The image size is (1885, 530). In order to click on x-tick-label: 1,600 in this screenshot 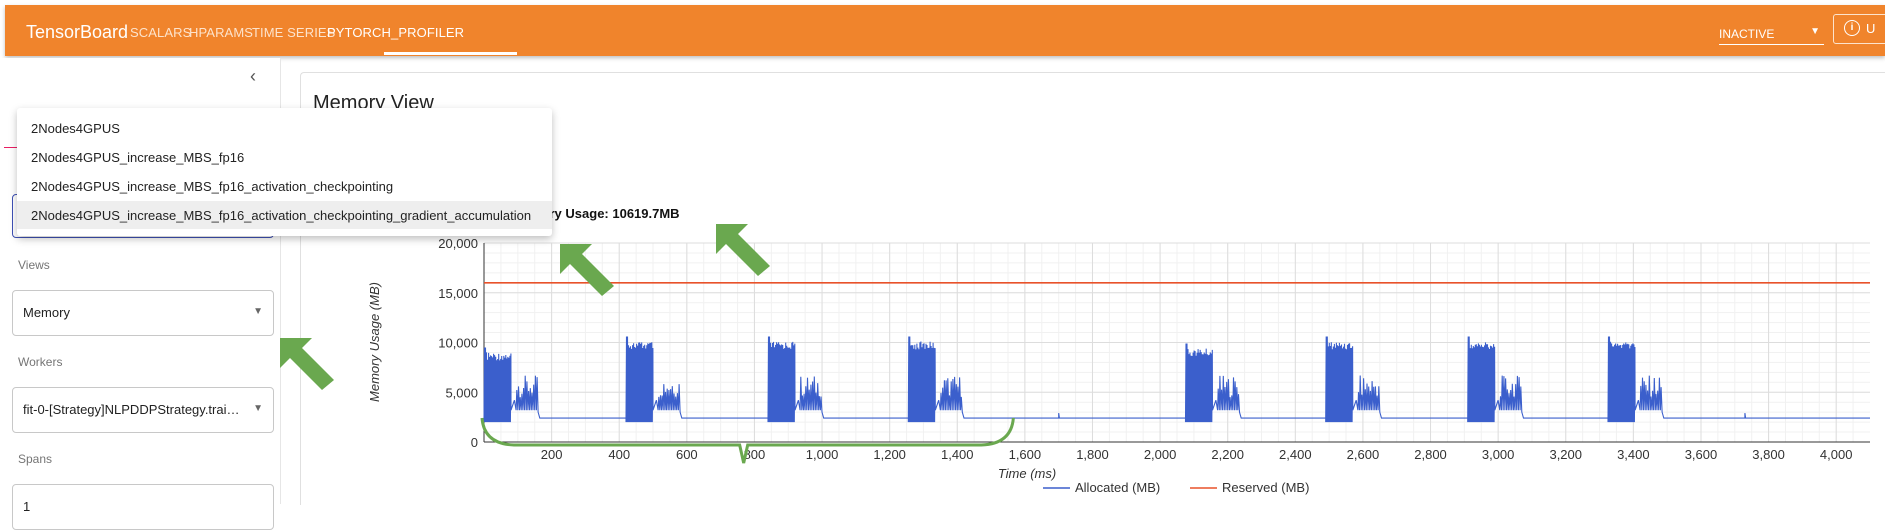, I will do `click(1025, 454)`.